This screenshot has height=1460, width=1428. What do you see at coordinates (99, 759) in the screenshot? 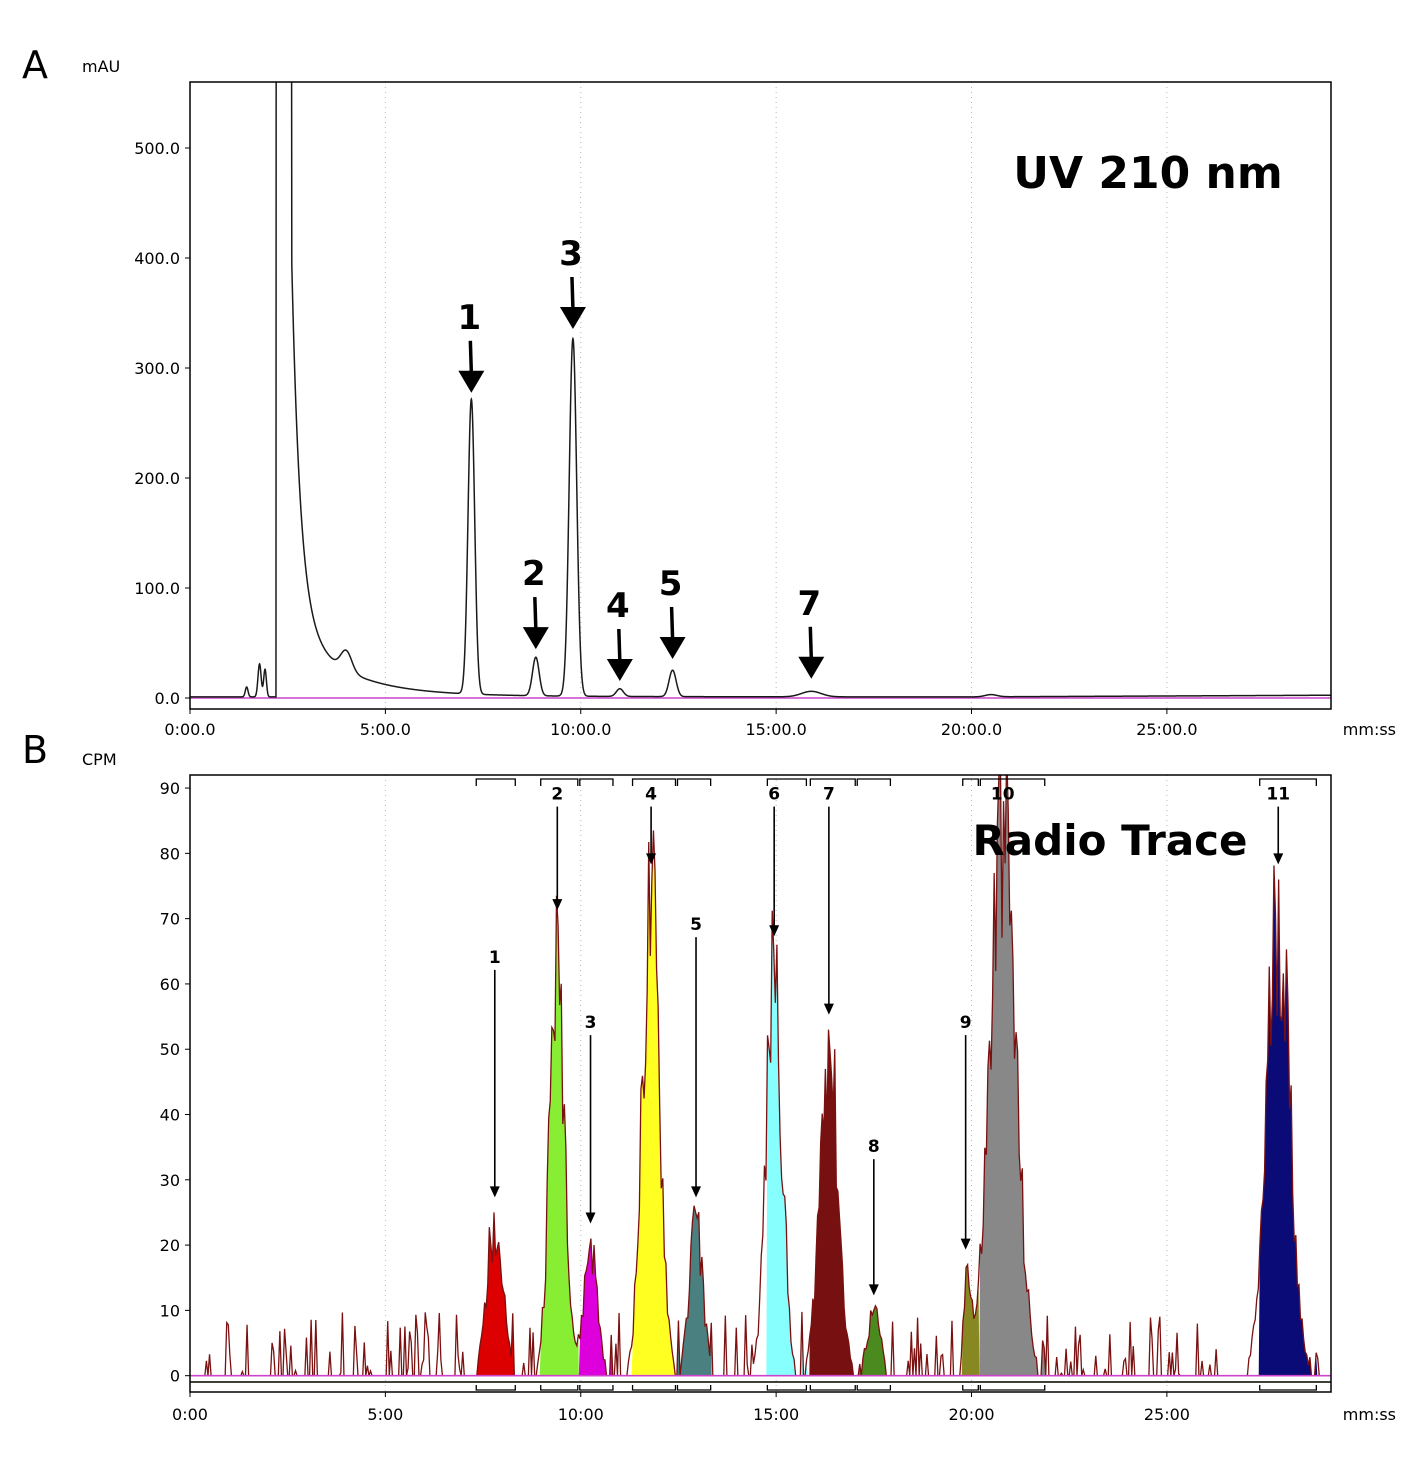
I see `panel-b-ylabel: CPM` at bounding box center [99, 759].